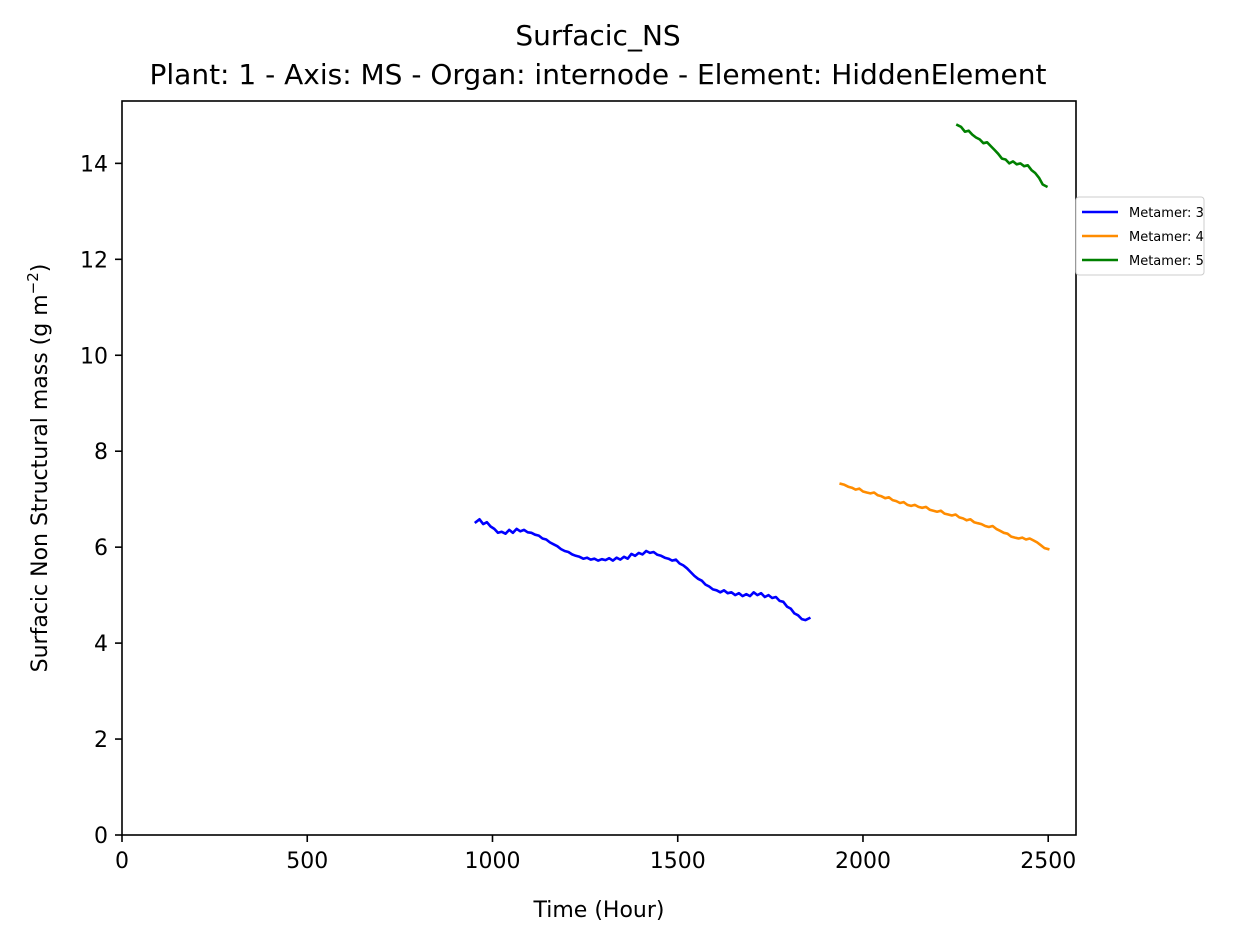 Image resolution: width=1252 pixels, height=947 pixels. I want to click on legend-label: Metamer: 3, so click(1166, 213).